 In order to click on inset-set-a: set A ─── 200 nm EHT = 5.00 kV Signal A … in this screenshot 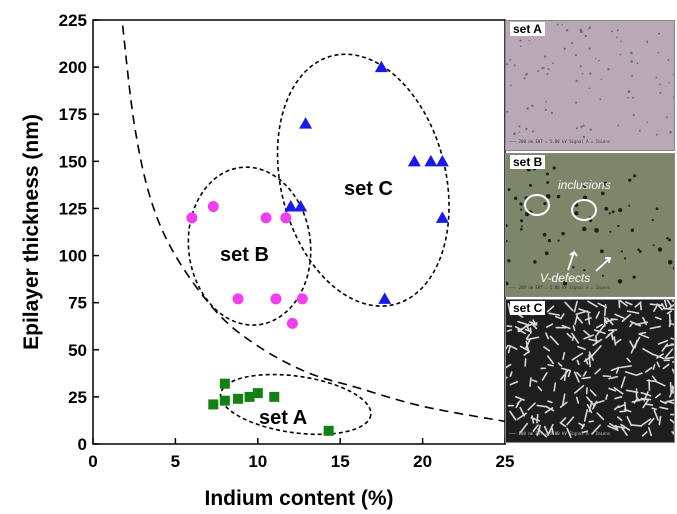, I will do `click(590, 85)`.